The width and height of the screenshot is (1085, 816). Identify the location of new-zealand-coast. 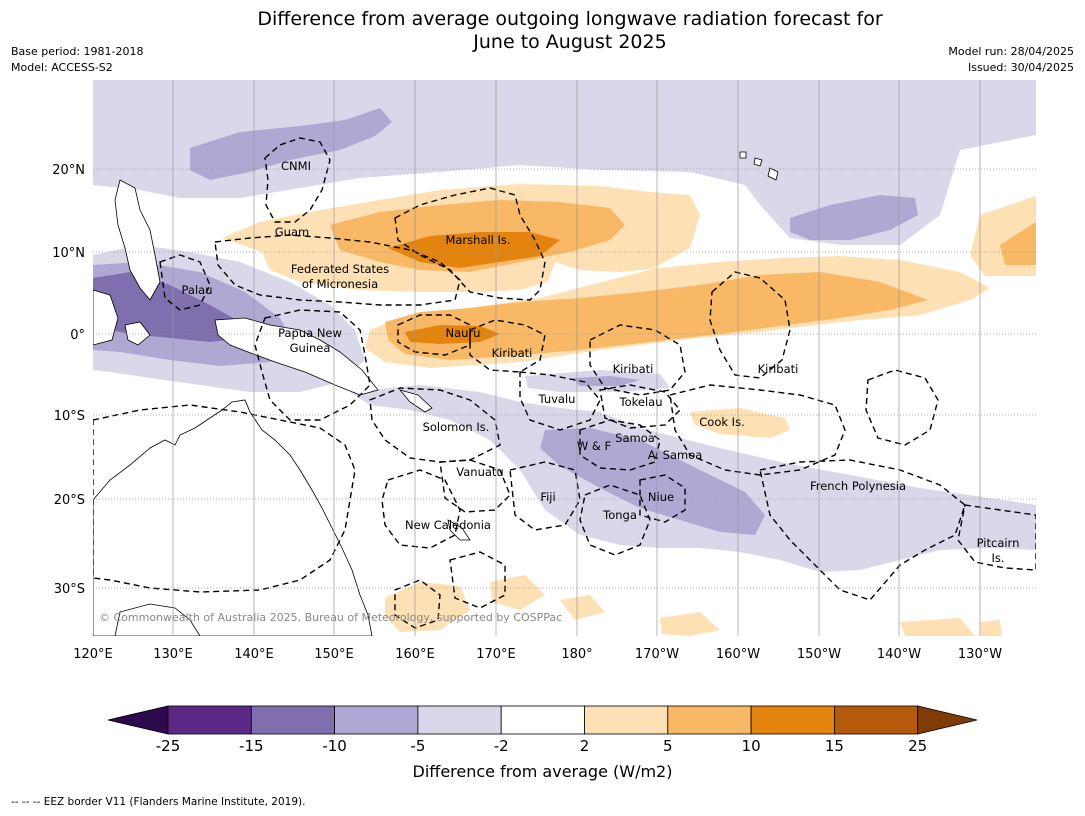
(157, 619).